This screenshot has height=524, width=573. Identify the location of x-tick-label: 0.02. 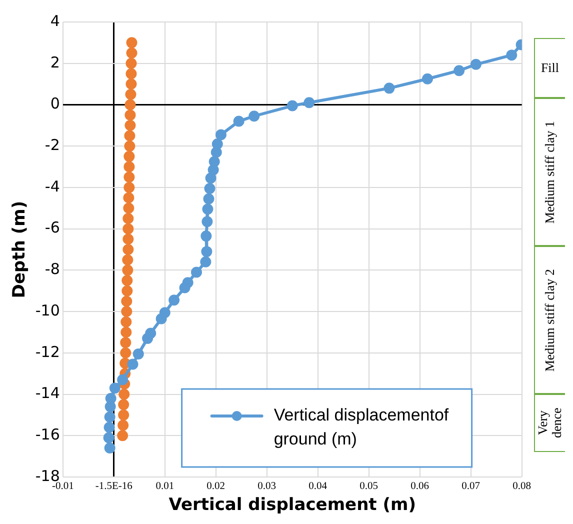
(216, 486).